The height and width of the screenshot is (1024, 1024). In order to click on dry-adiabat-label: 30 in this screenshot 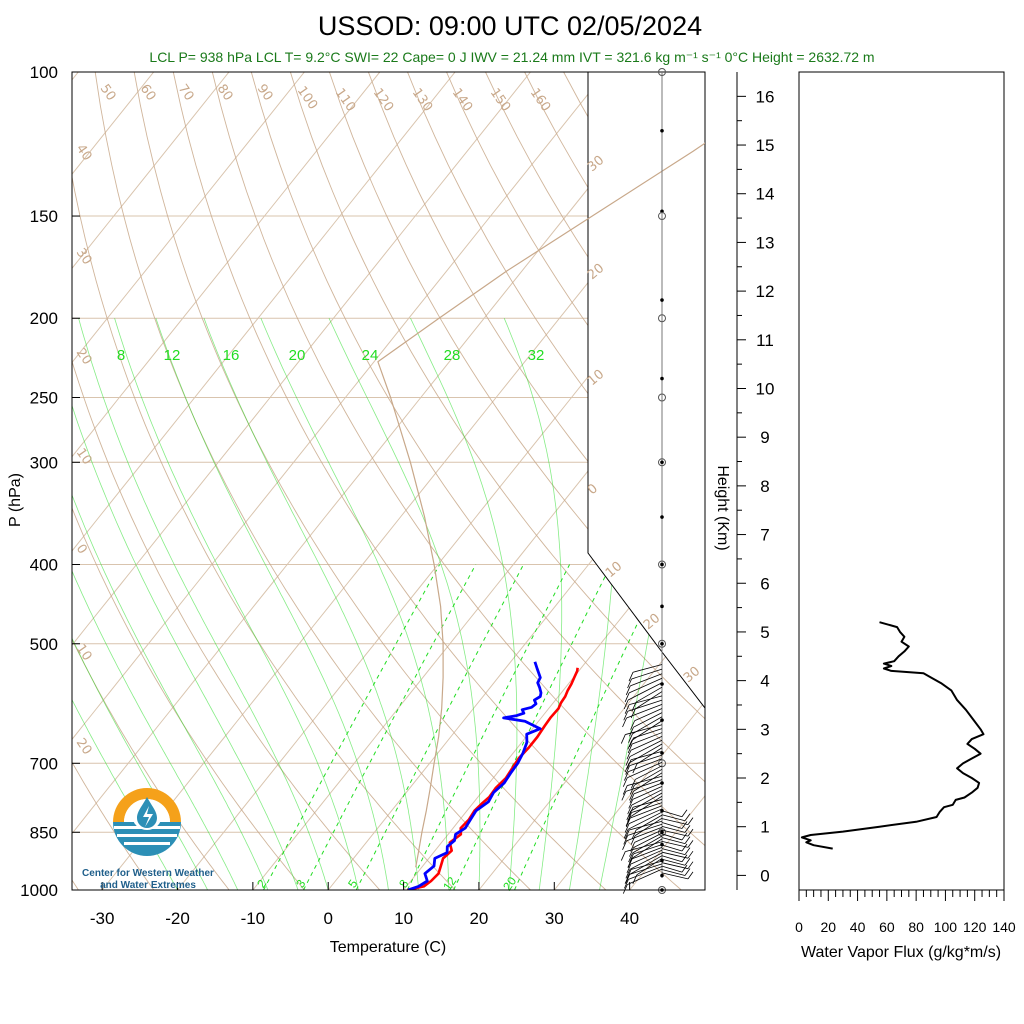, I will do `click(84, 257)`.